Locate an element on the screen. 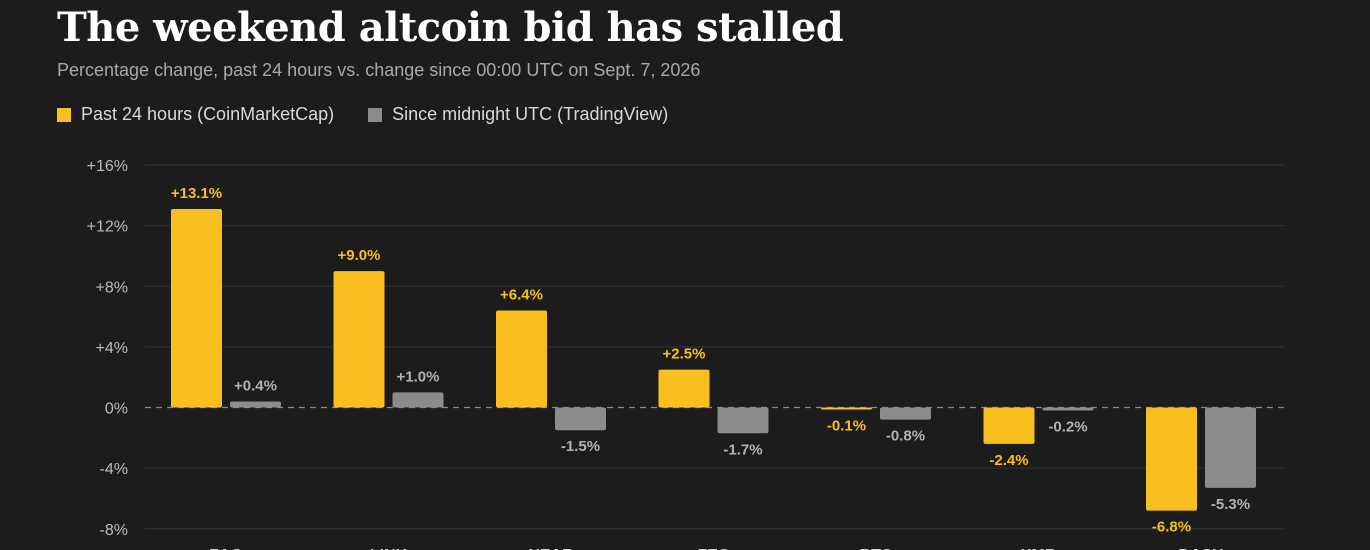  bar-xmr-midnight is located at coordinates (1068, 409).